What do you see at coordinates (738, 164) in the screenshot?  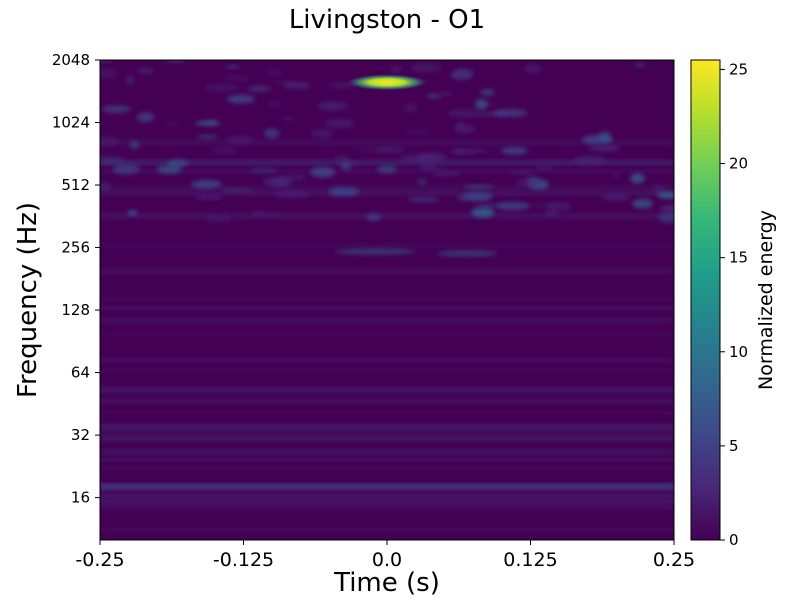 I see `colorbar-tick-label: 20` at bounding box center [738, 164].